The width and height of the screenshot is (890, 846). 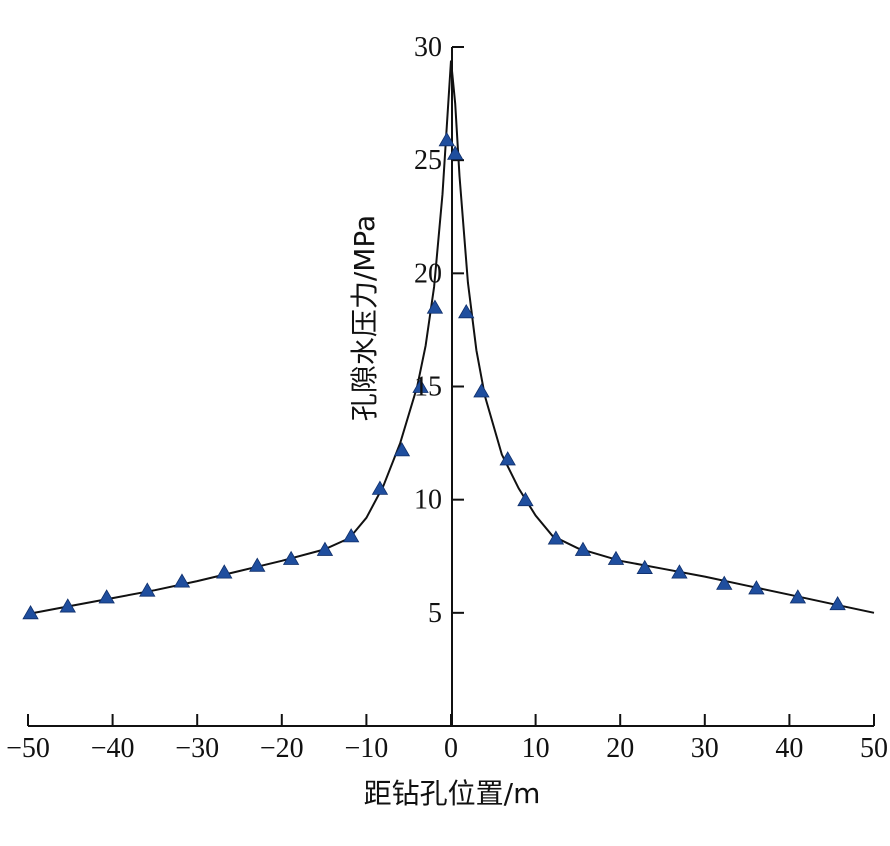 What do you see at coordinates (367, 748) in the screenshot?
I see `x-tick-label: −10` at bounding box center [367, 748].